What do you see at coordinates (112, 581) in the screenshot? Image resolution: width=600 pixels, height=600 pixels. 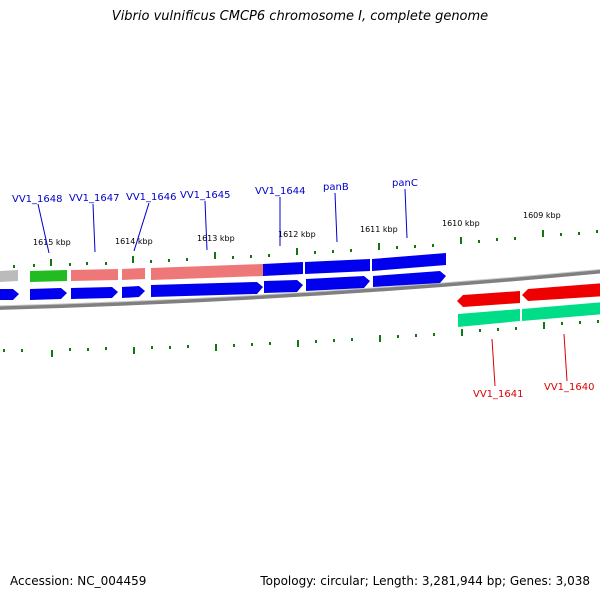 I see `accession-value: NC_004459` at bounding box center [112, 581].